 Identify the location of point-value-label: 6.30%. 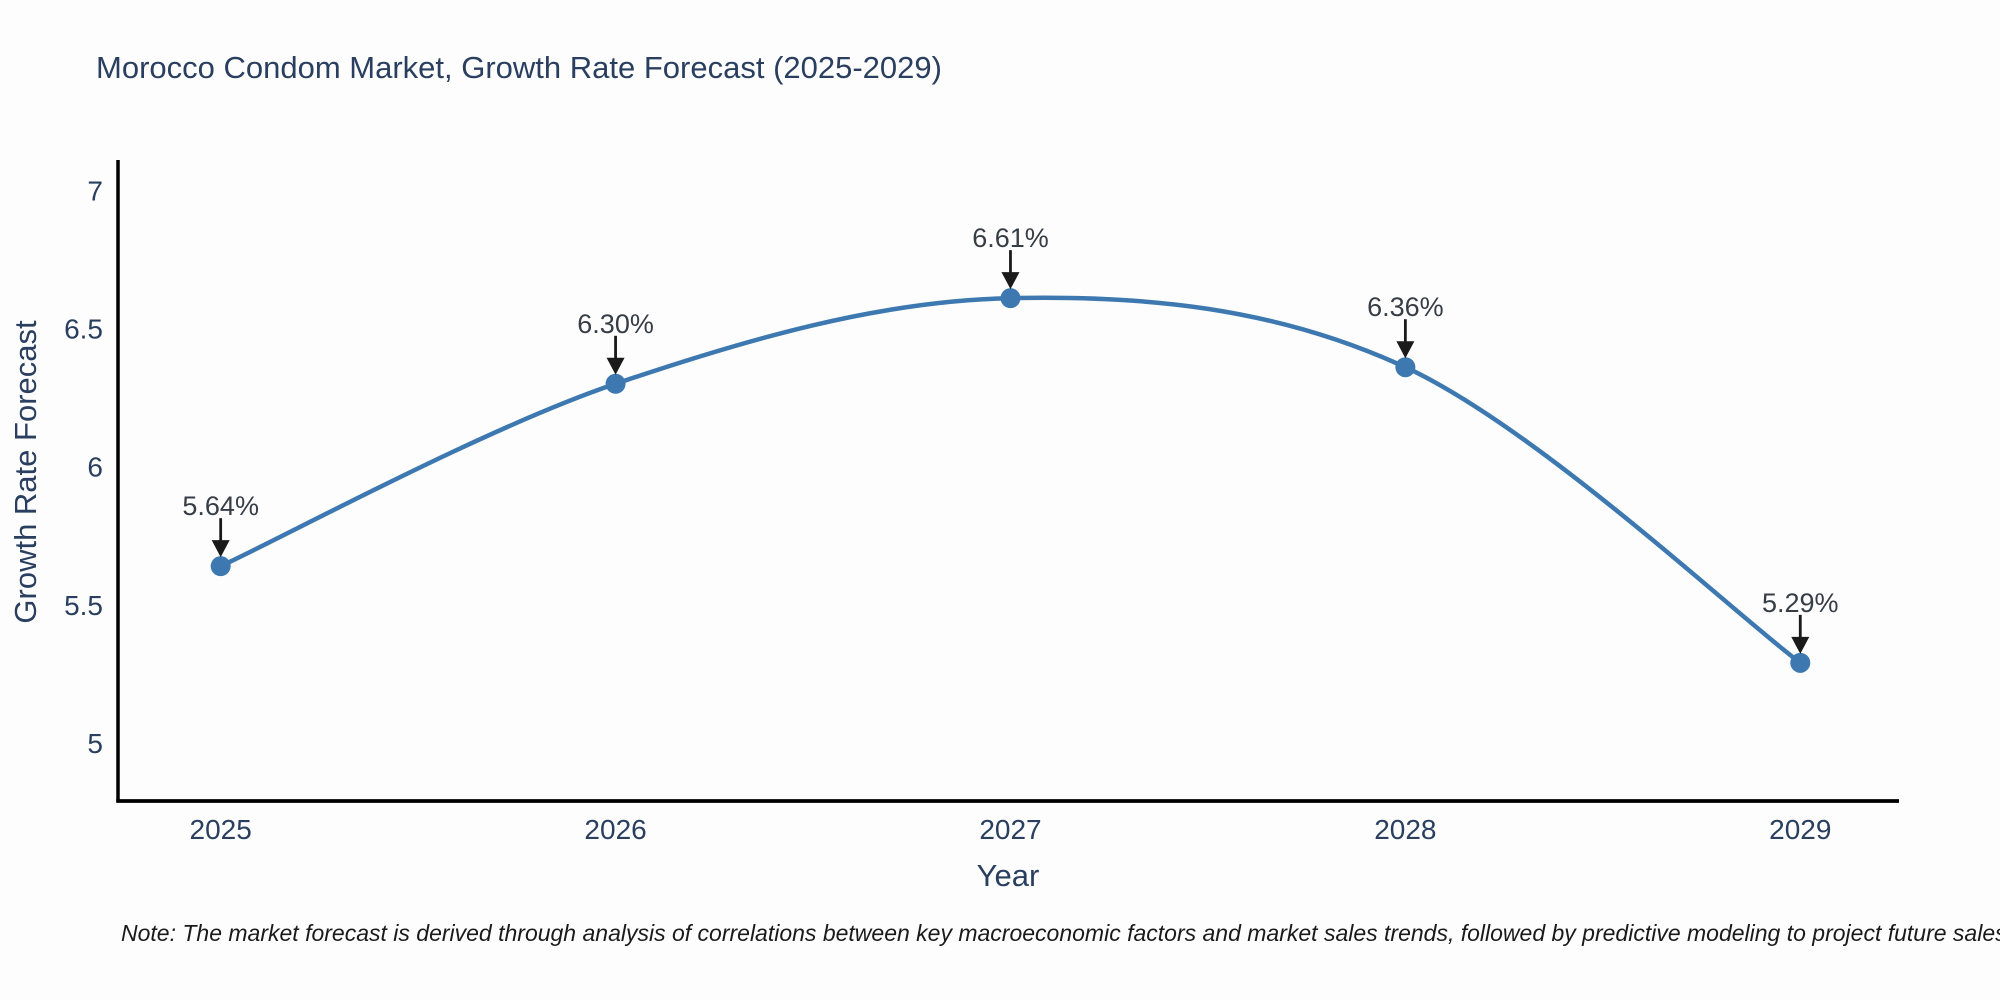
(615, 324).